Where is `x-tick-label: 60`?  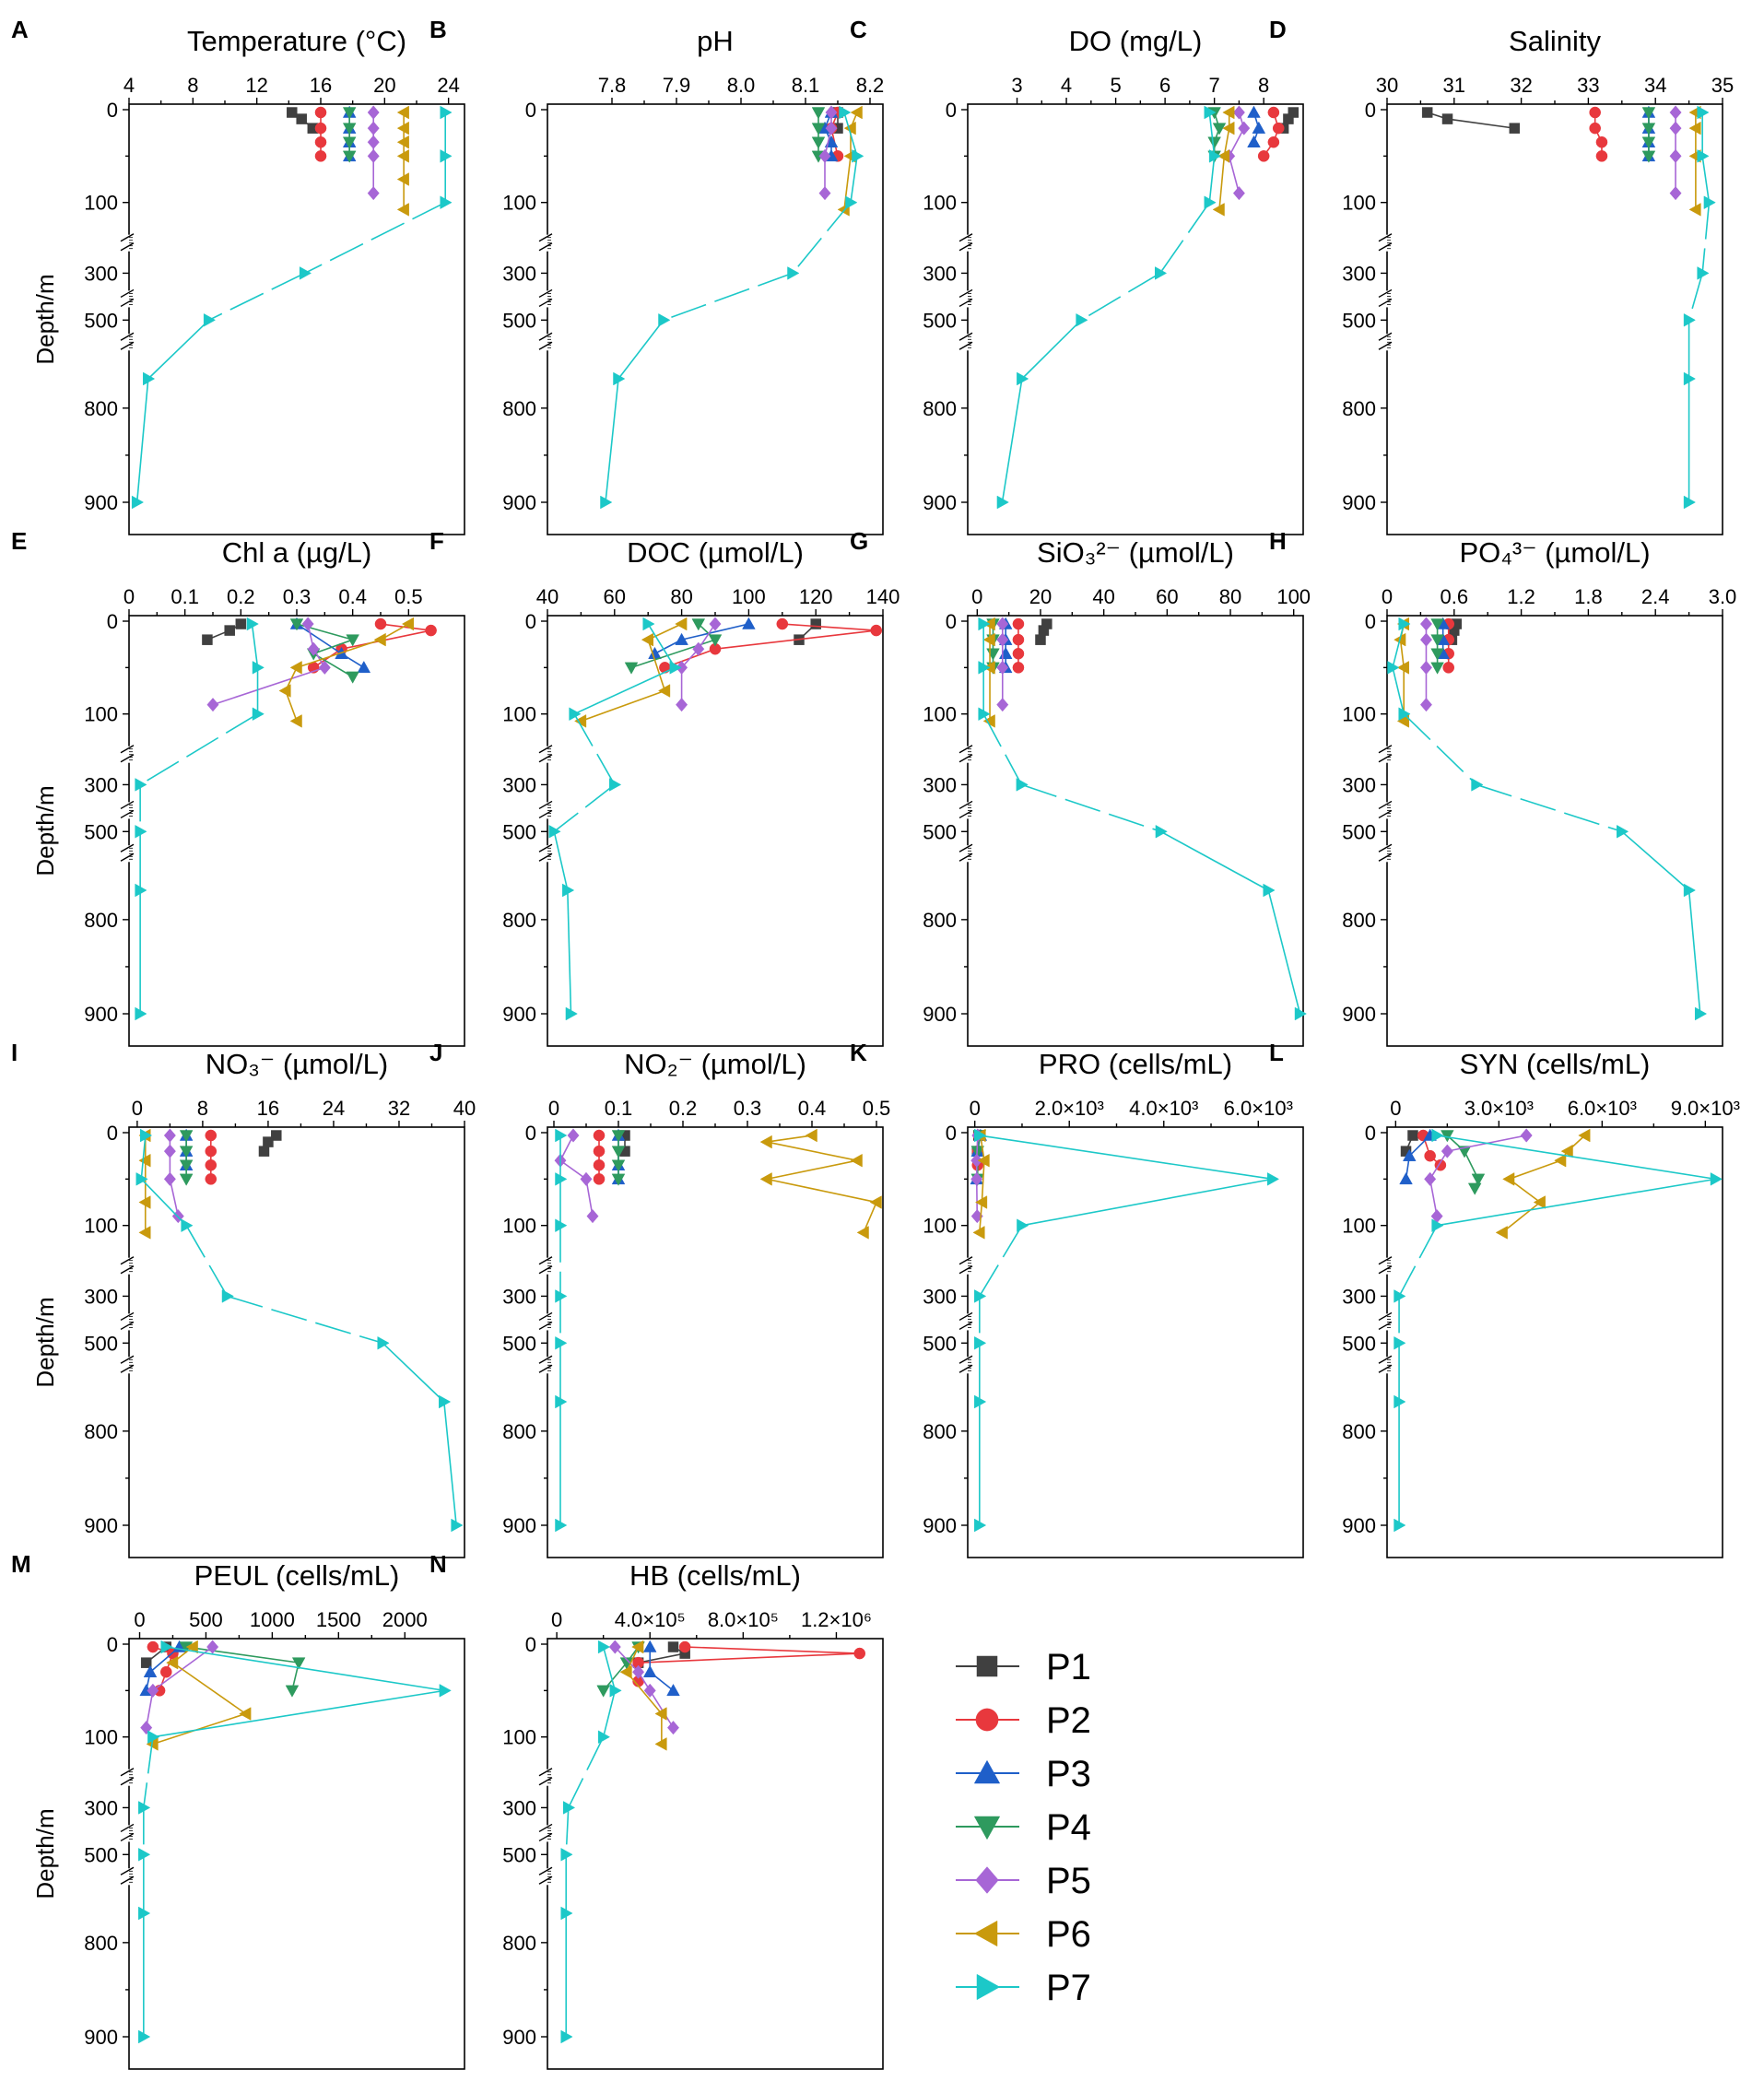 x-tick-label: 60 is located at coordinates (615, 596).